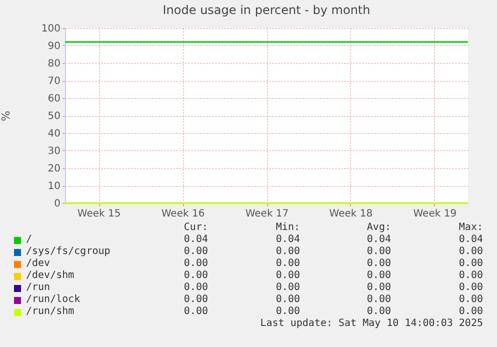 The height and width of the screenshot is (347, 497). What do you see at coordinates (50, 276) in the screenshot?
I see `legend-label: /dev/shm` at bounding box center [50, 276].